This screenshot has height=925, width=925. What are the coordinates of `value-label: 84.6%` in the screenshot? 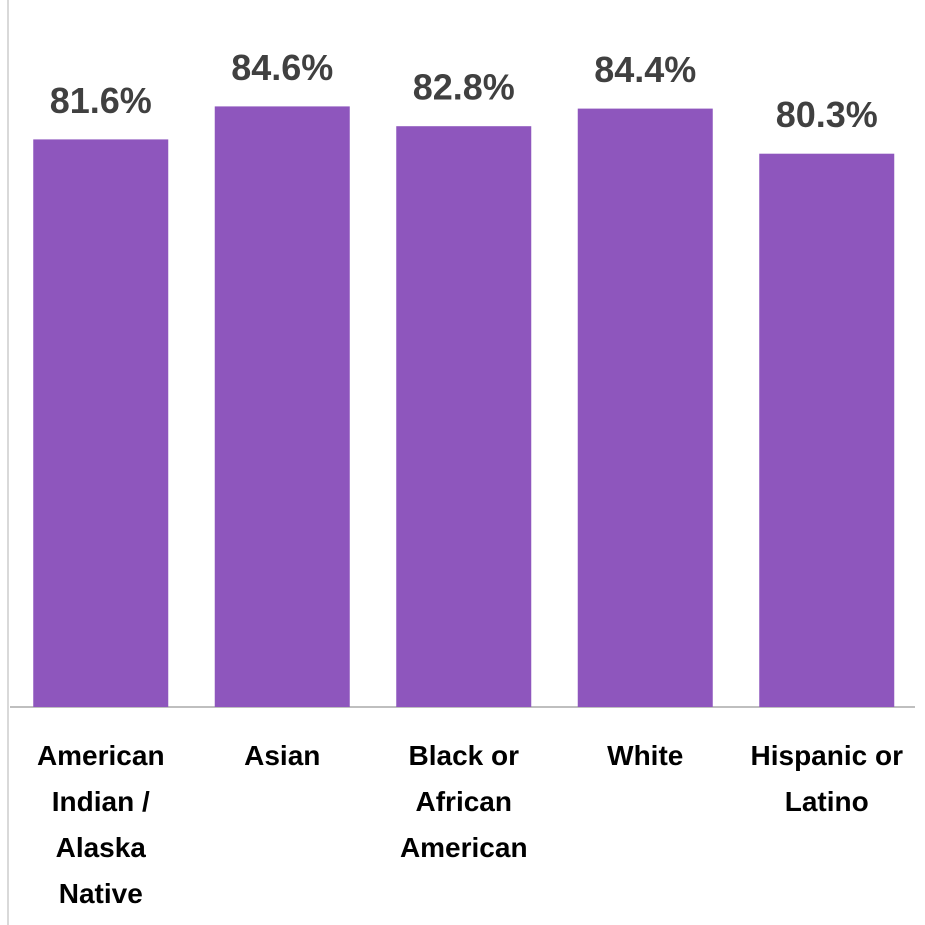 It's located at (282, 67).